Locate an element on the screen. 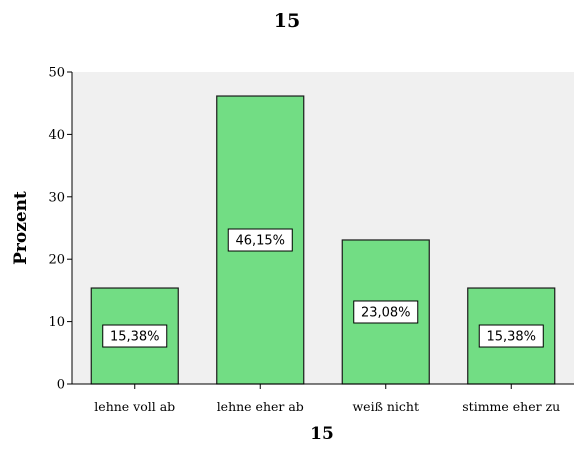 This screenshot has width=574, height=450. chart-title: 15 is located at coordinates (287, 21).